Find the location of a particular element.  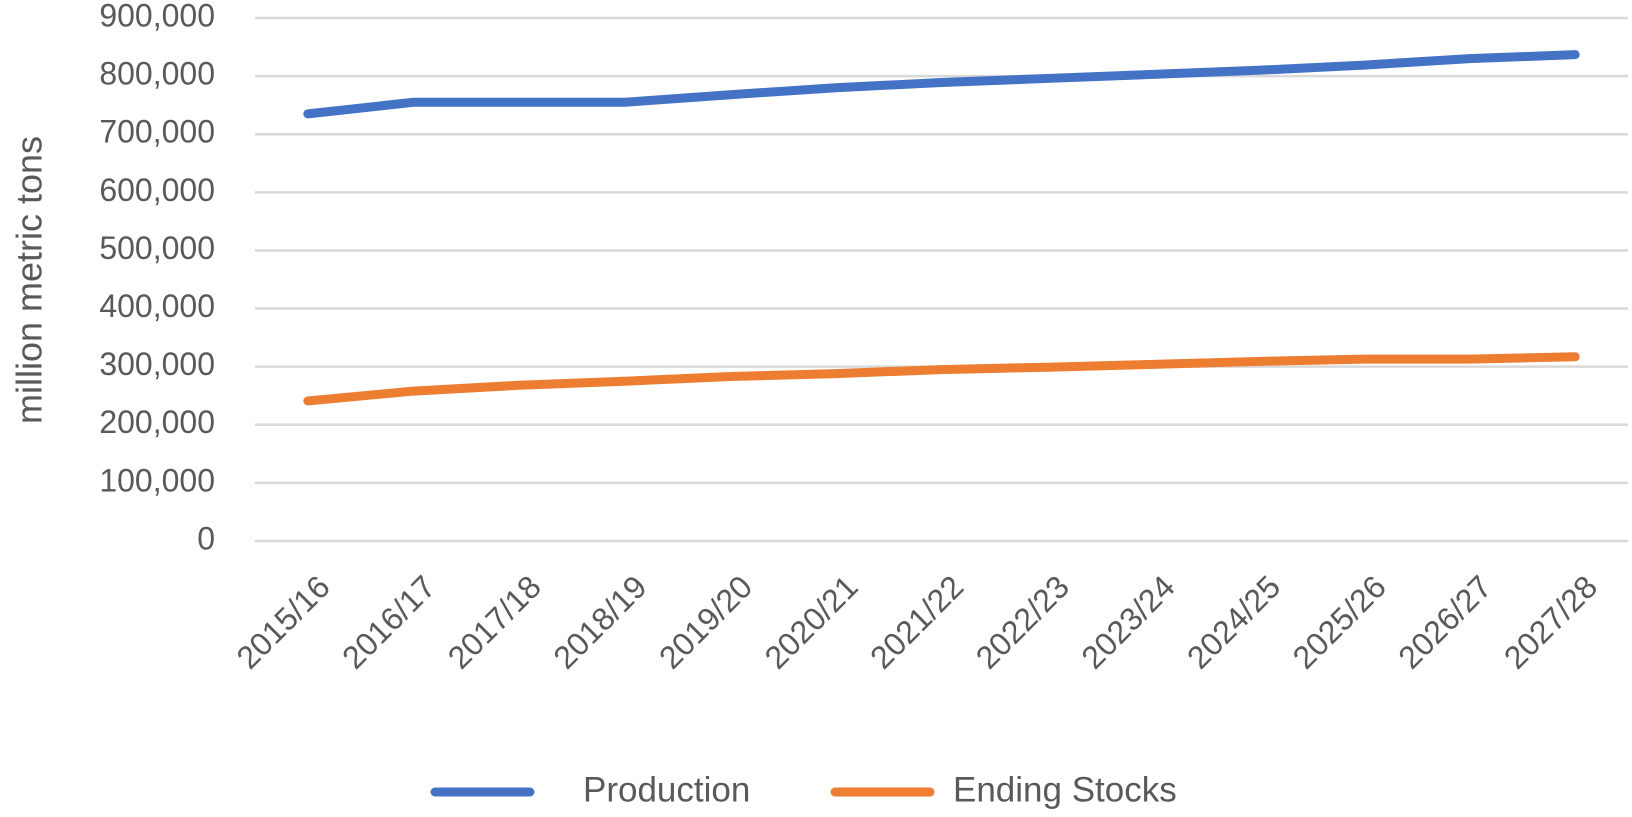

legend-label: Production is located at coordinates (666, 789).